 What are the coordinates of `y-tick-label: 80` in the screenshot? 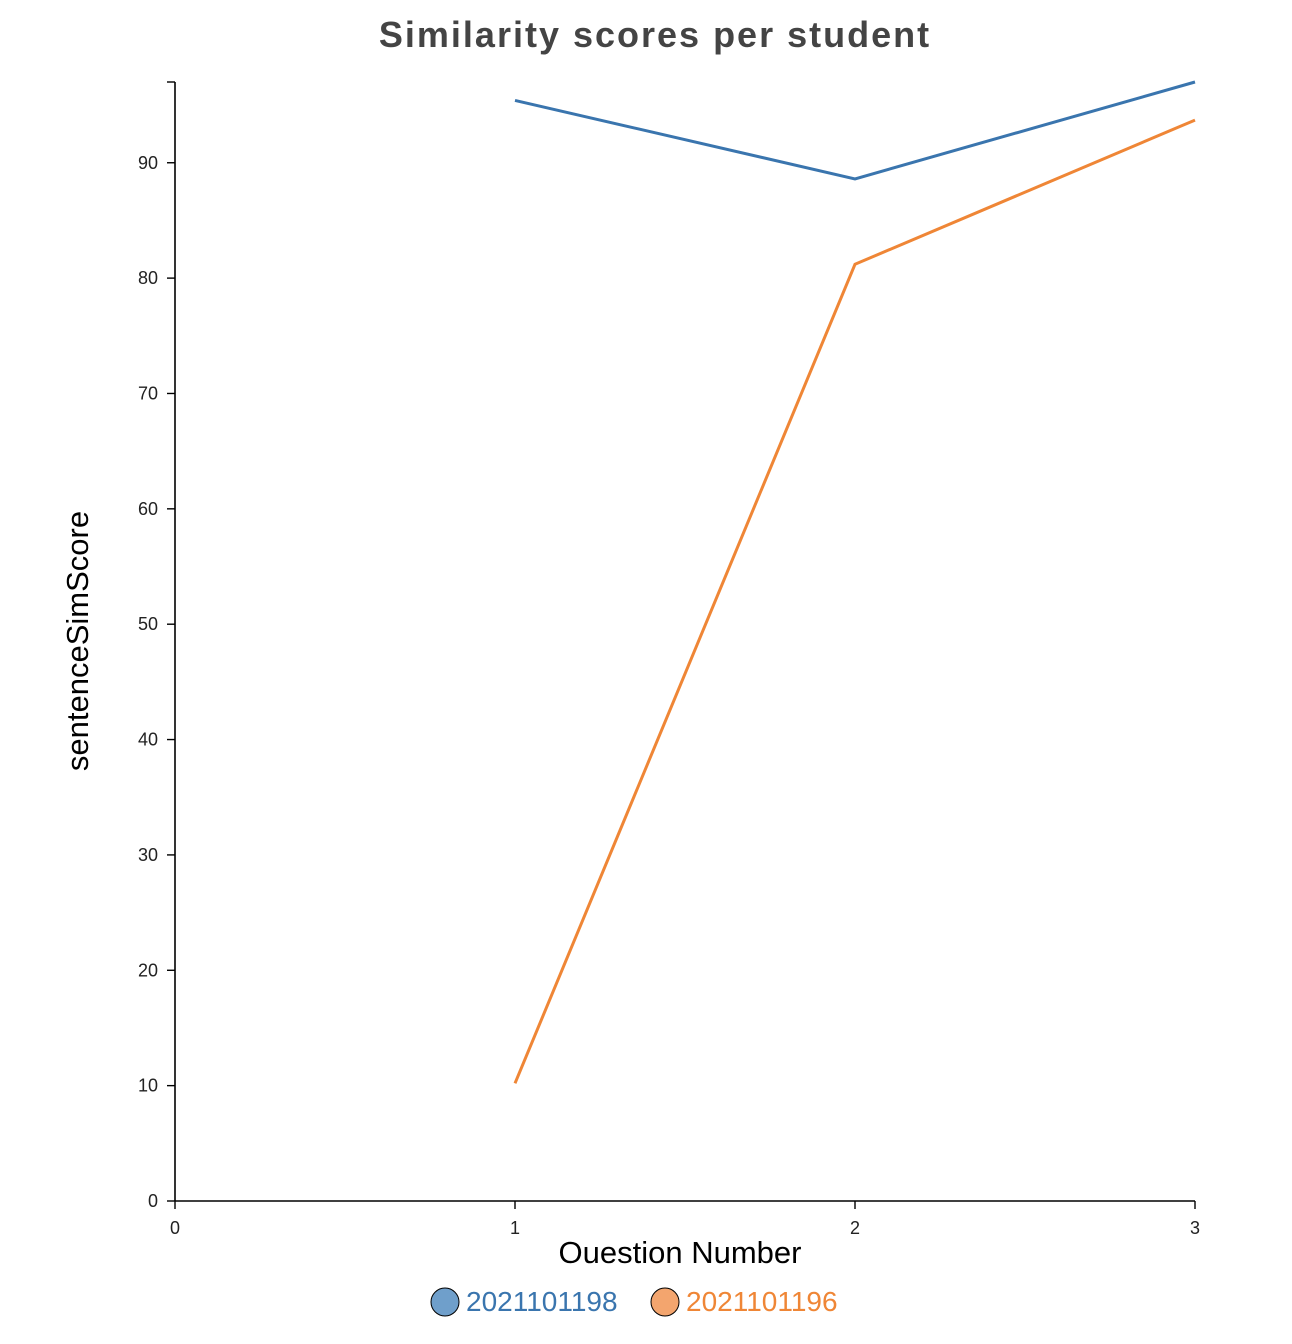 It's located at (148, 278).